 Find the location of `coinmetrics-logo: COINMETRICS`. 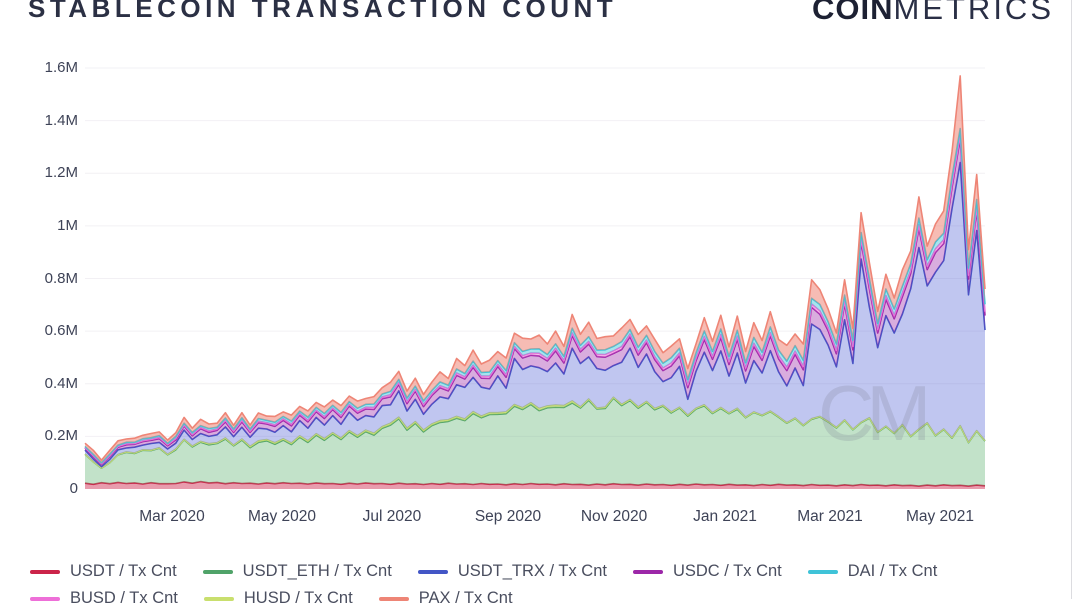

coinmetrics-logo: COINMETRICS is located at coordinates (933, 13).